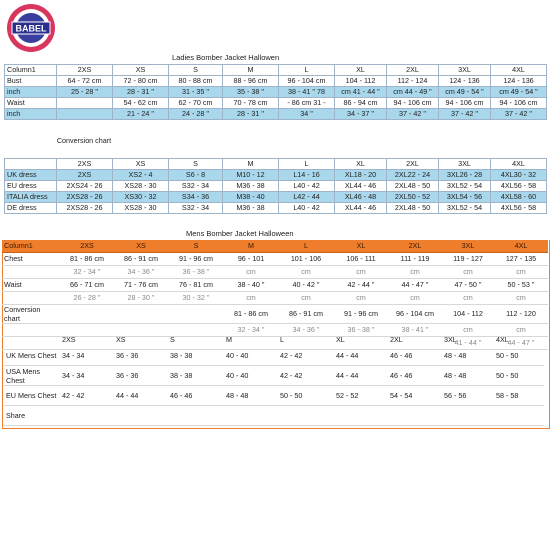 This screenshot has height=550, width=550. Describe the element at coordinates (251, 330) in the screenshot. I see `table-cell: 32 - 34 "` at that location.